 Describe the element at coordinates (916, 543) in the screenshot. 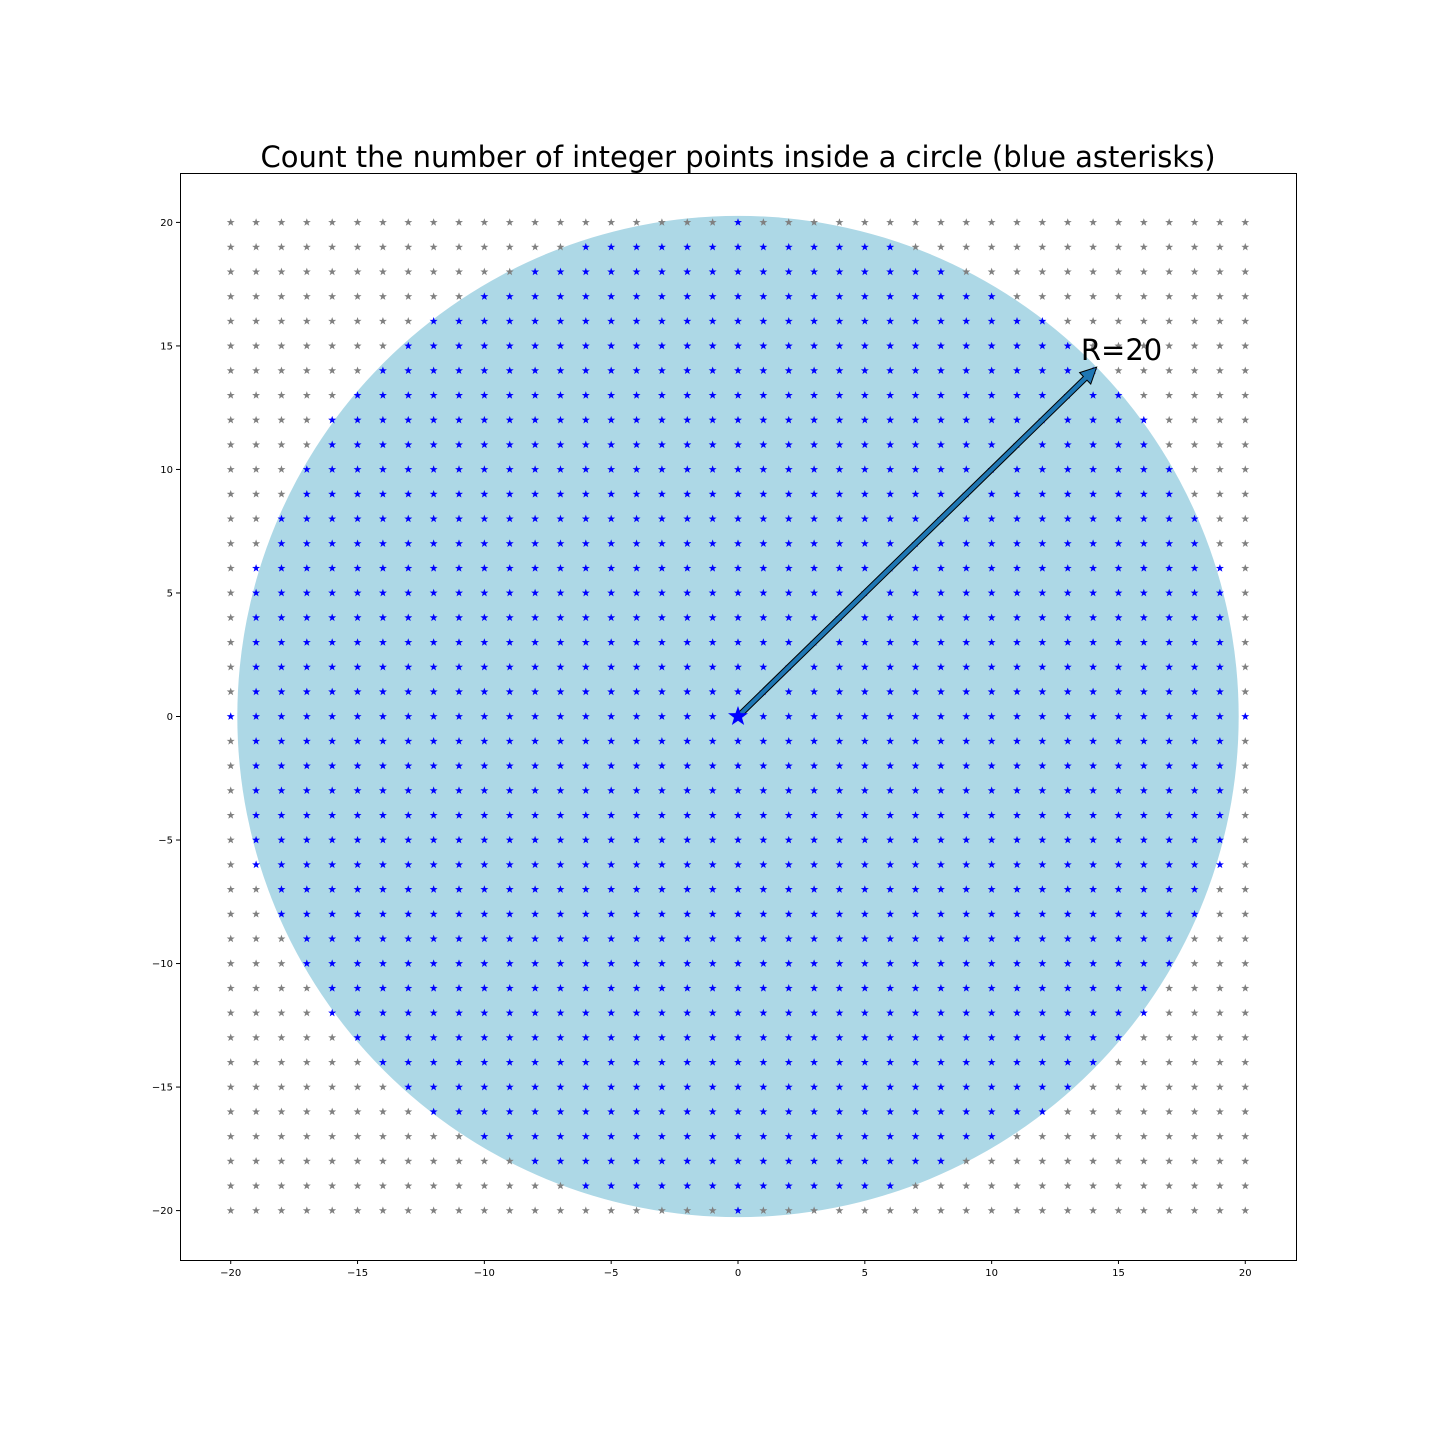

I see `radius-arrow` at that location.